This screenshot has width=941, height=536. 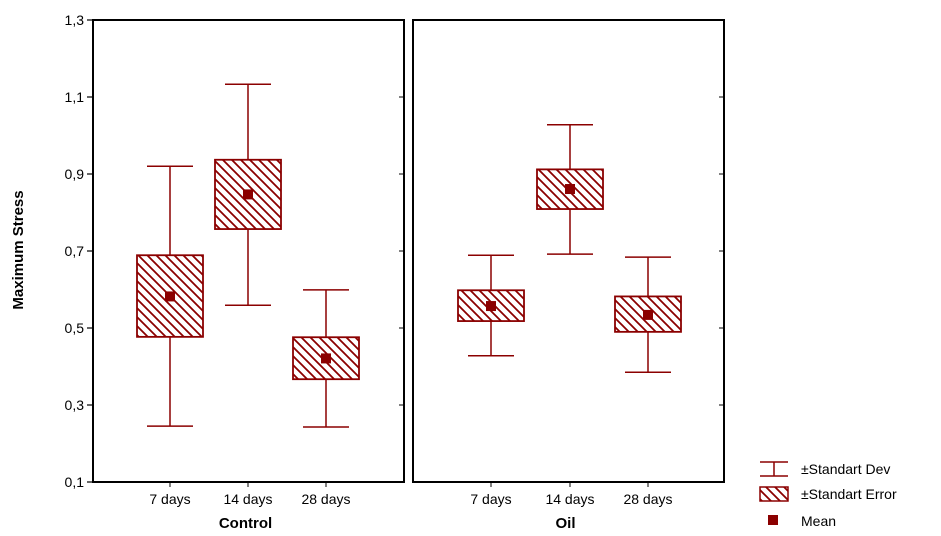 What do you see at coordinates (75, 482) in the screenshot?
I see `y-tick-label: 0,1` at bounding box center [75, 482].